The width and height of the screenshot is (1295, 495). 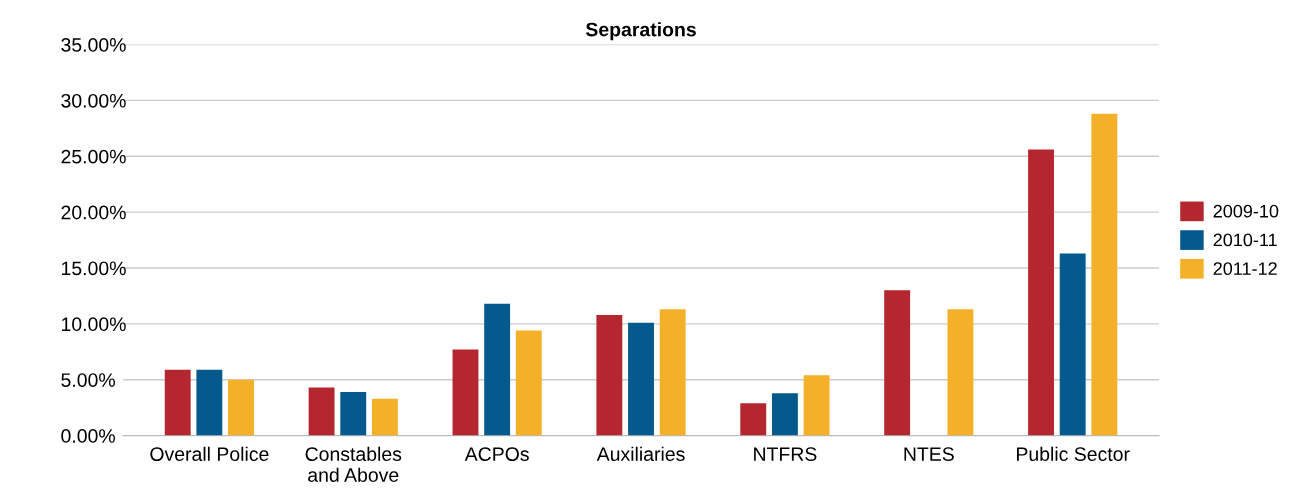 What do you see at coordinates (1246, 211) in the screenshot?
I see `legend-label: 2009-10` at bounding box center [1246, 211].